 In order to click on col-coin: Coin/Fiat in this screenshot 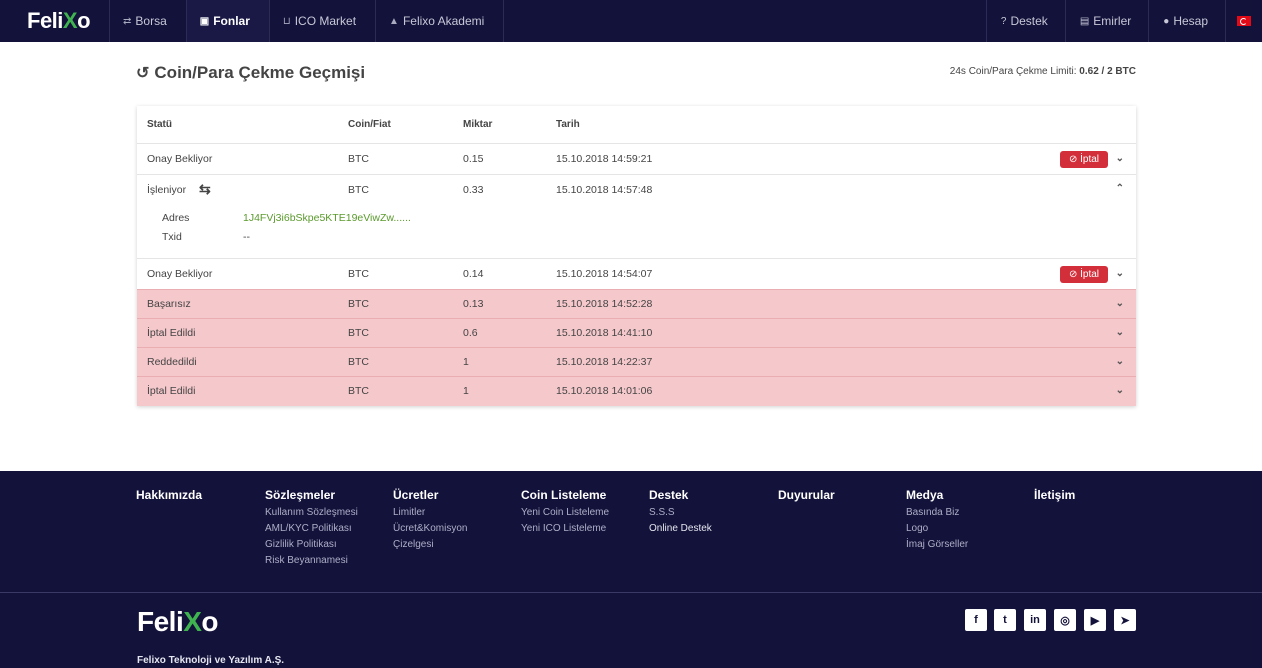, I will do `click(369, 124)`.